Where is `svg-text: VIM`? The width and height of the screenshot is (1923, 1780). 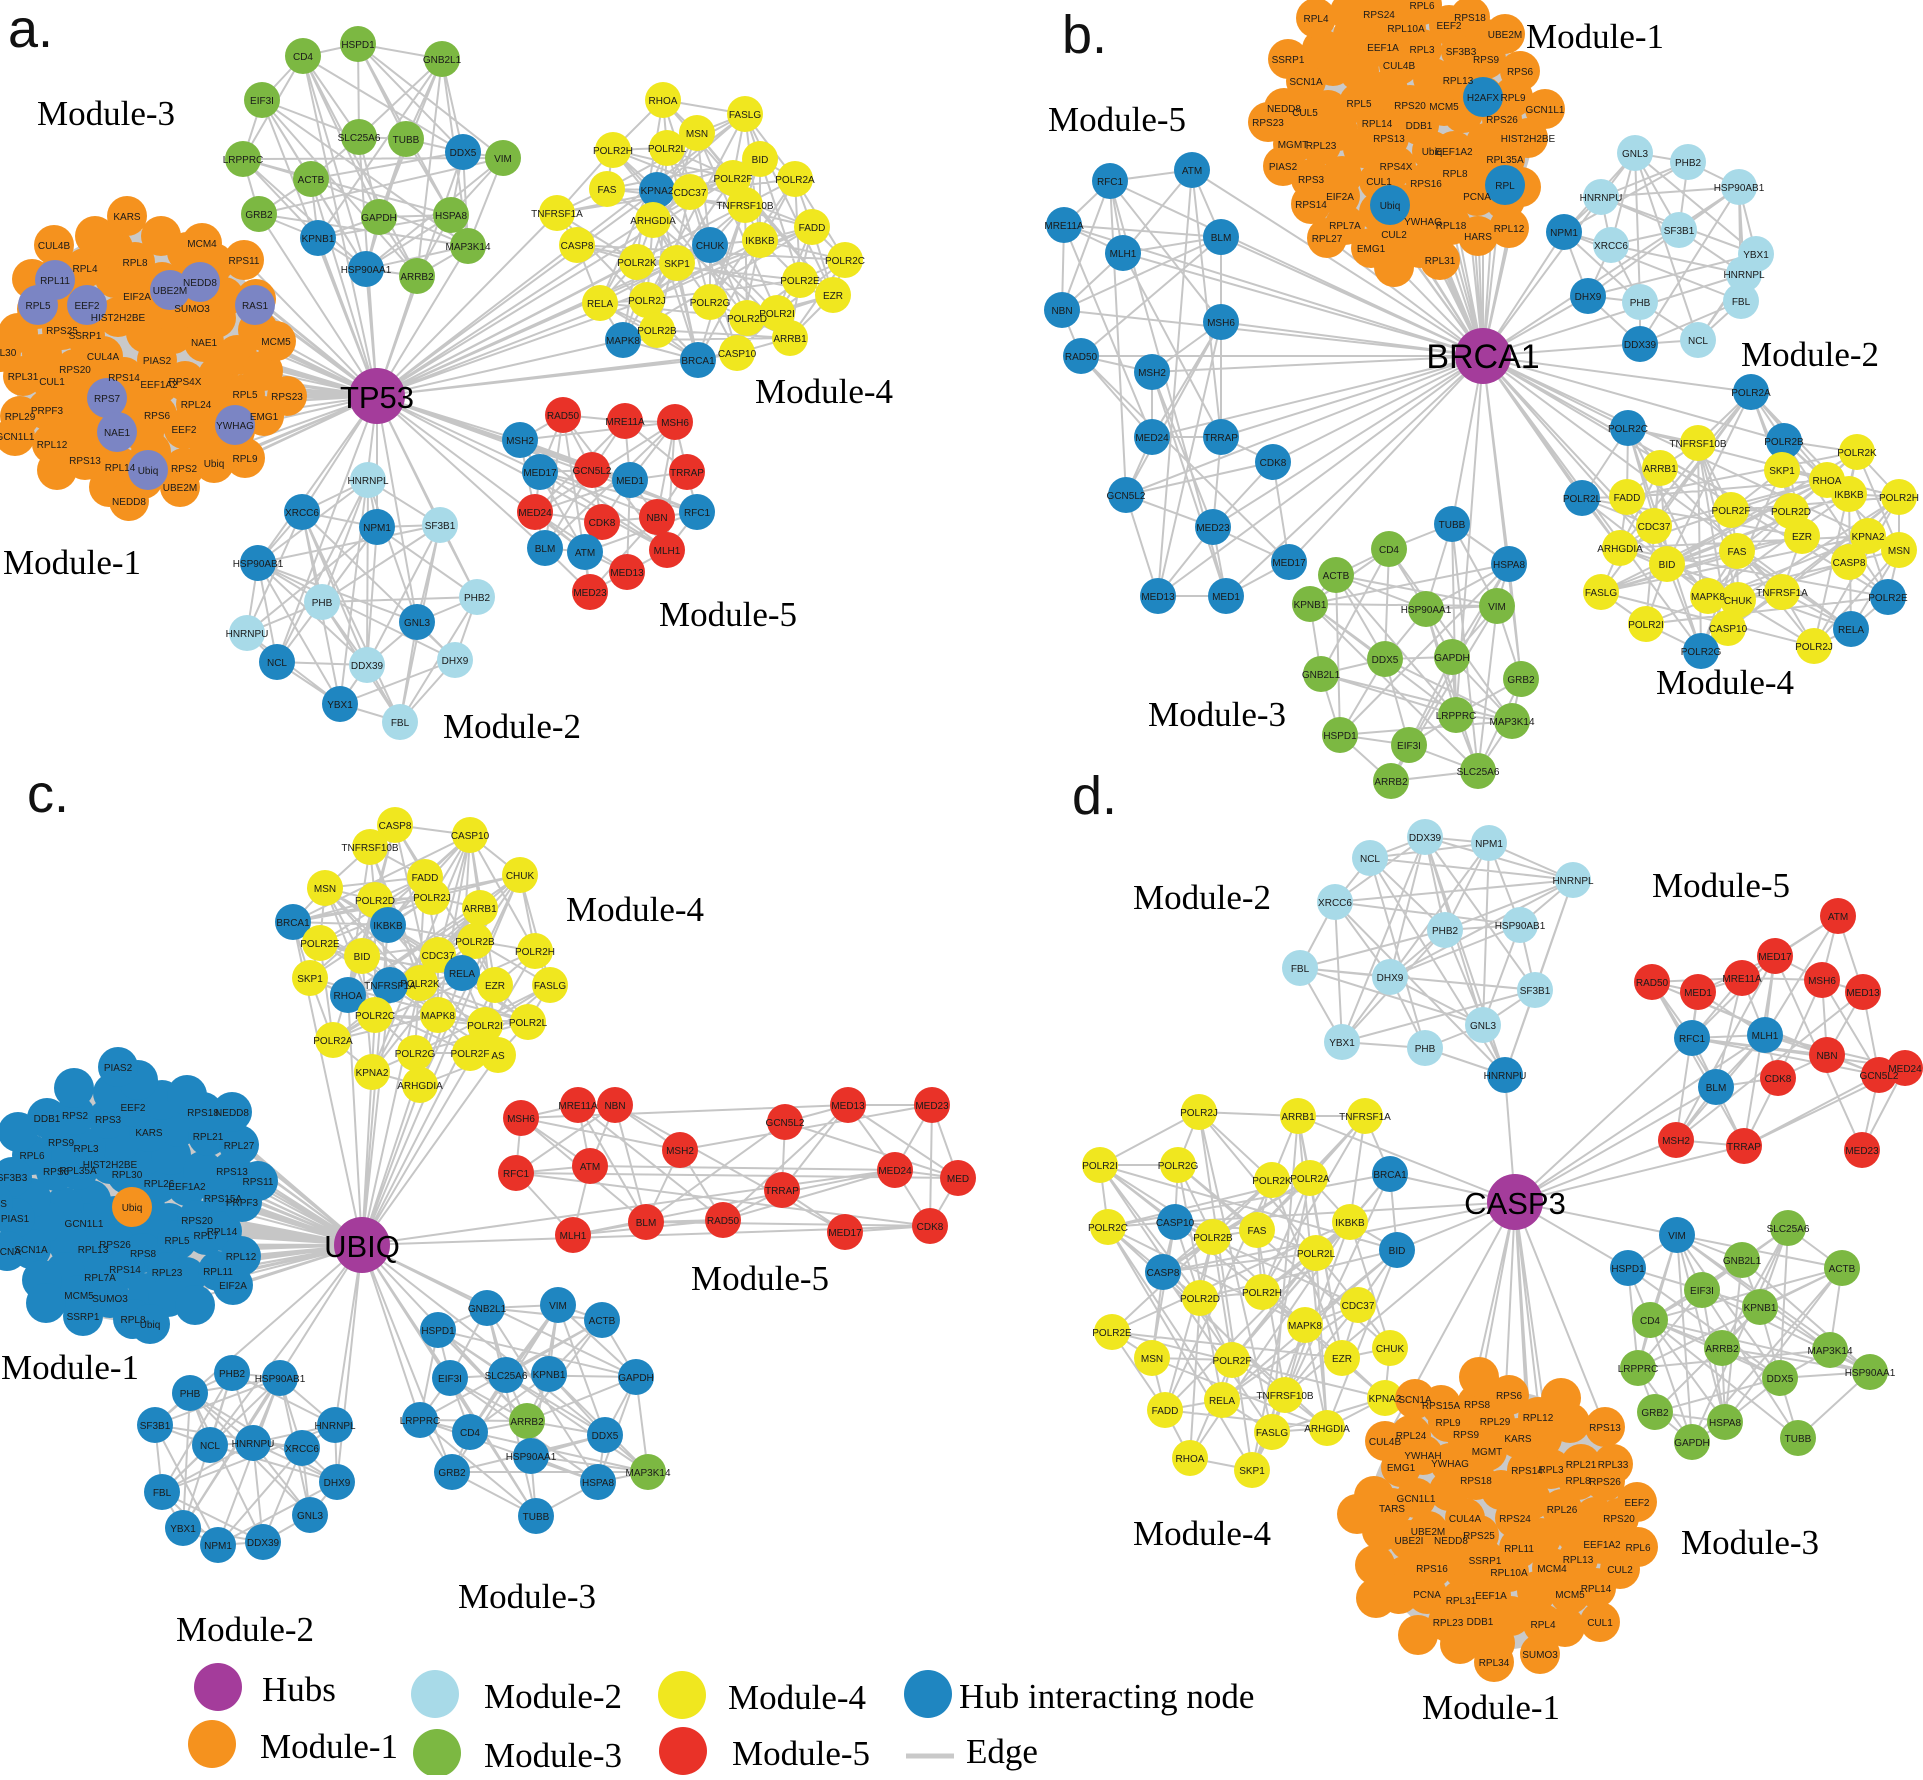 svg-text: VIM is located at coordinates (1677, 1236).